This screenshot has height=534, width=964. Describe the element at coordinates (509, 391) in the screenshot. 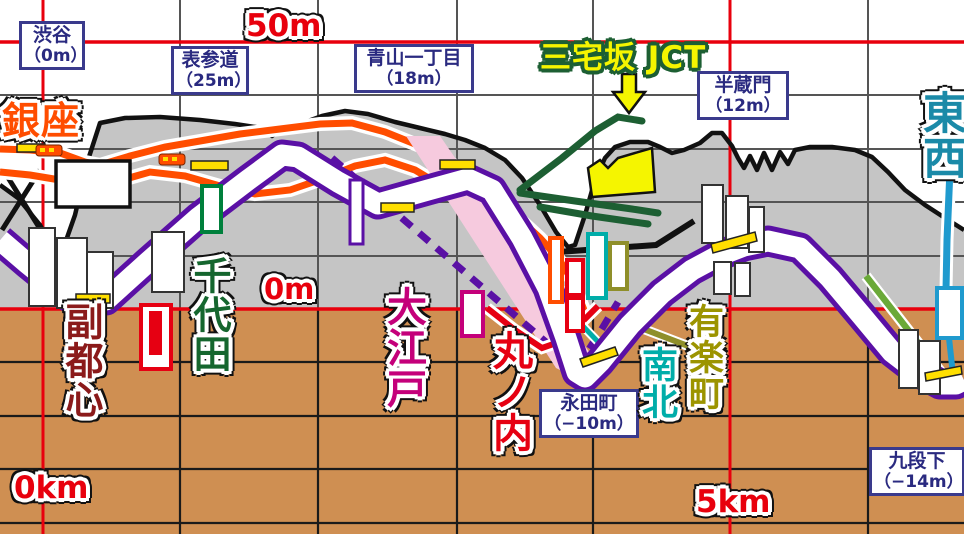

I see `line-name-marunouchi: 丸ノ内` at that location.